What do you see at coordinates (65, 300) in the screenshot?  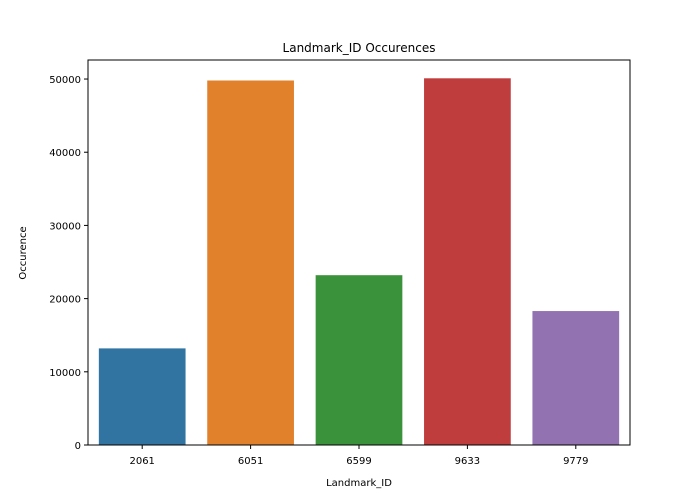 I see `y-tick-label: 20000` at bounding box center [65, 300].